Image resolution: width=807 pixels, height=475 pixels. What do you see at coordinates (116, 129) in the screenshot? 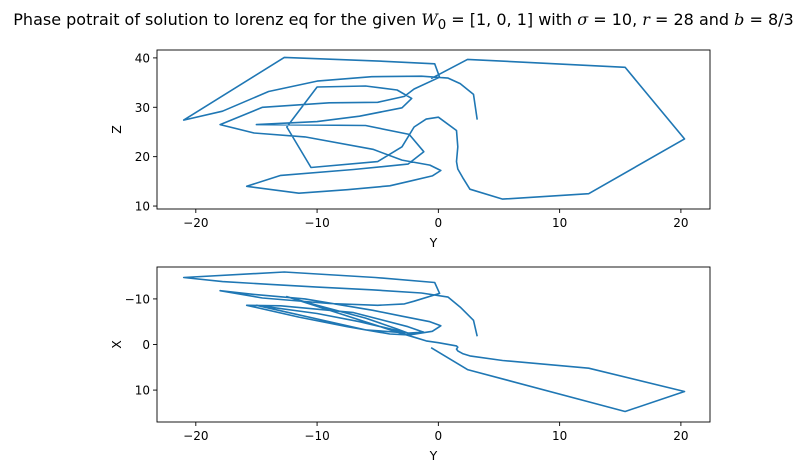
I see `y-axis-label: Z` at bounding box center [116, 129].